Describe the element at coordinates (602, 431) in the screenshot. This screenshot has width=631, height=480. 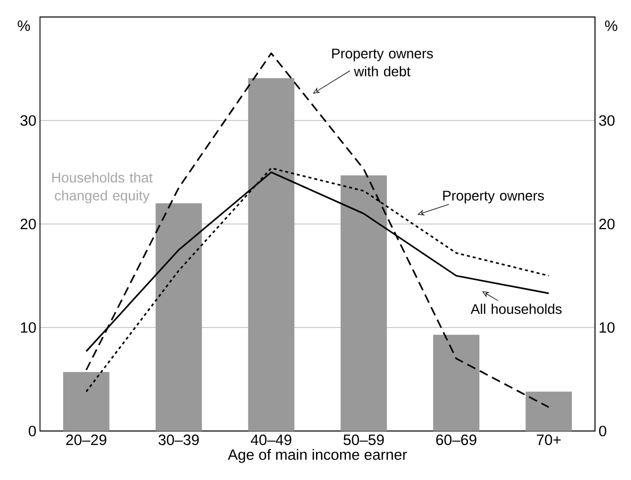
I see `y2-tick-label: 0` at that location.